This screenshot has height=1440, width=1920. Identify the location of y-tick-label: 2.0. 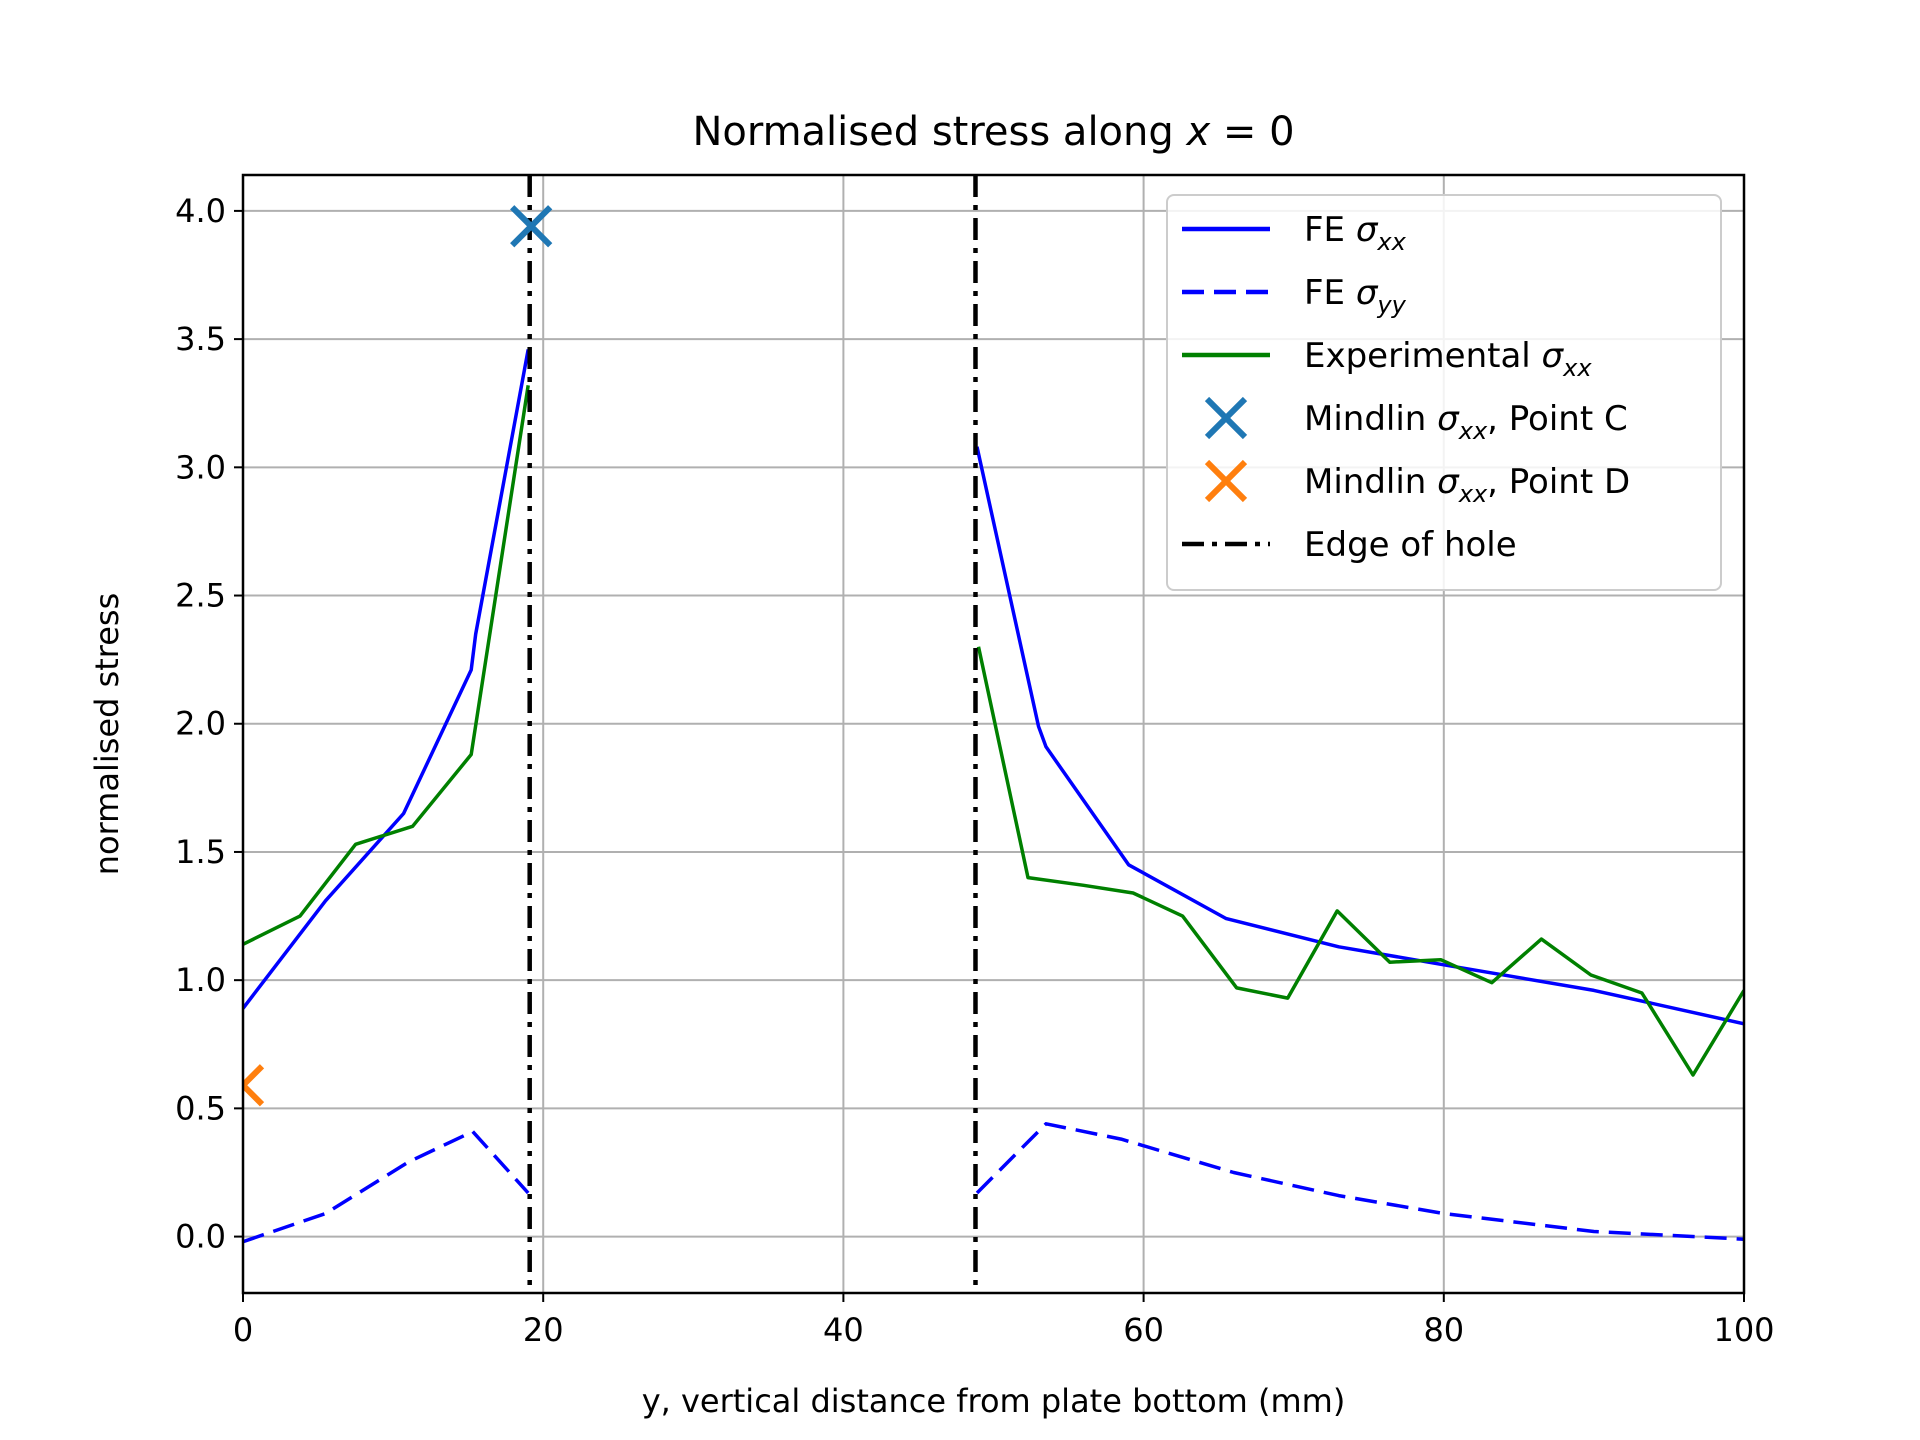
(200, 724).